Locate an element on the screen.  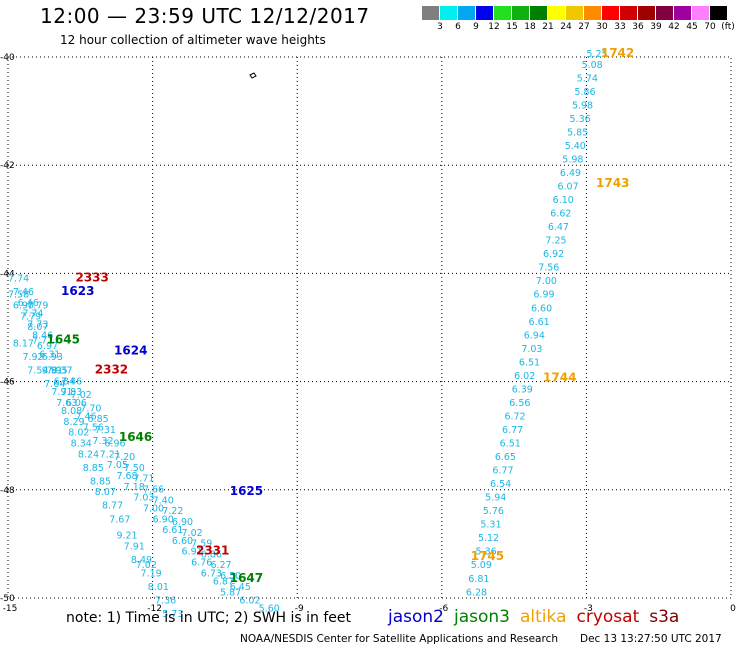
wave-height-value: 7.02 is located at coordinates (81, 395).